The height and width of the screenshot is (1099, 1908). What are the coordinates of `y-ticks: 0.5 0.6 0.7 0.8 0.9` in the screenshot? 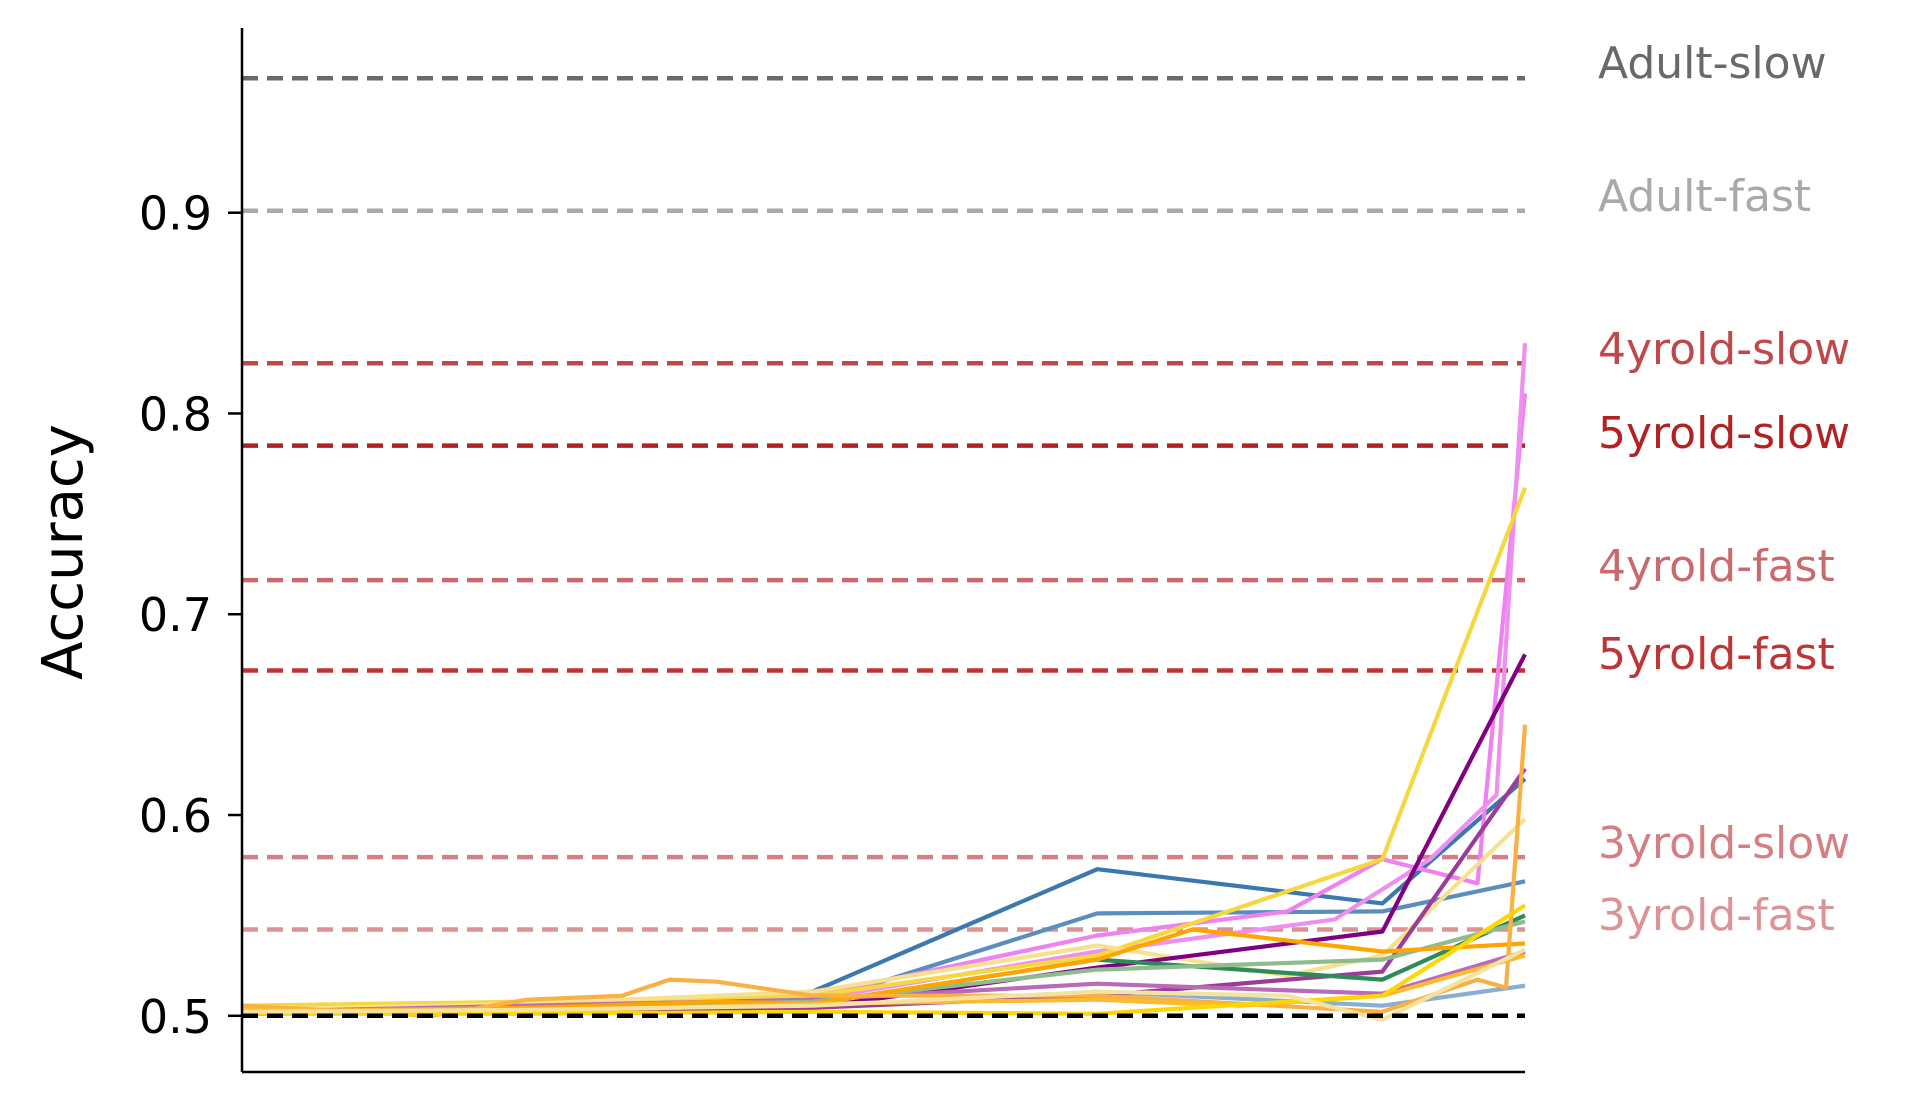 It's located at (190, 615).